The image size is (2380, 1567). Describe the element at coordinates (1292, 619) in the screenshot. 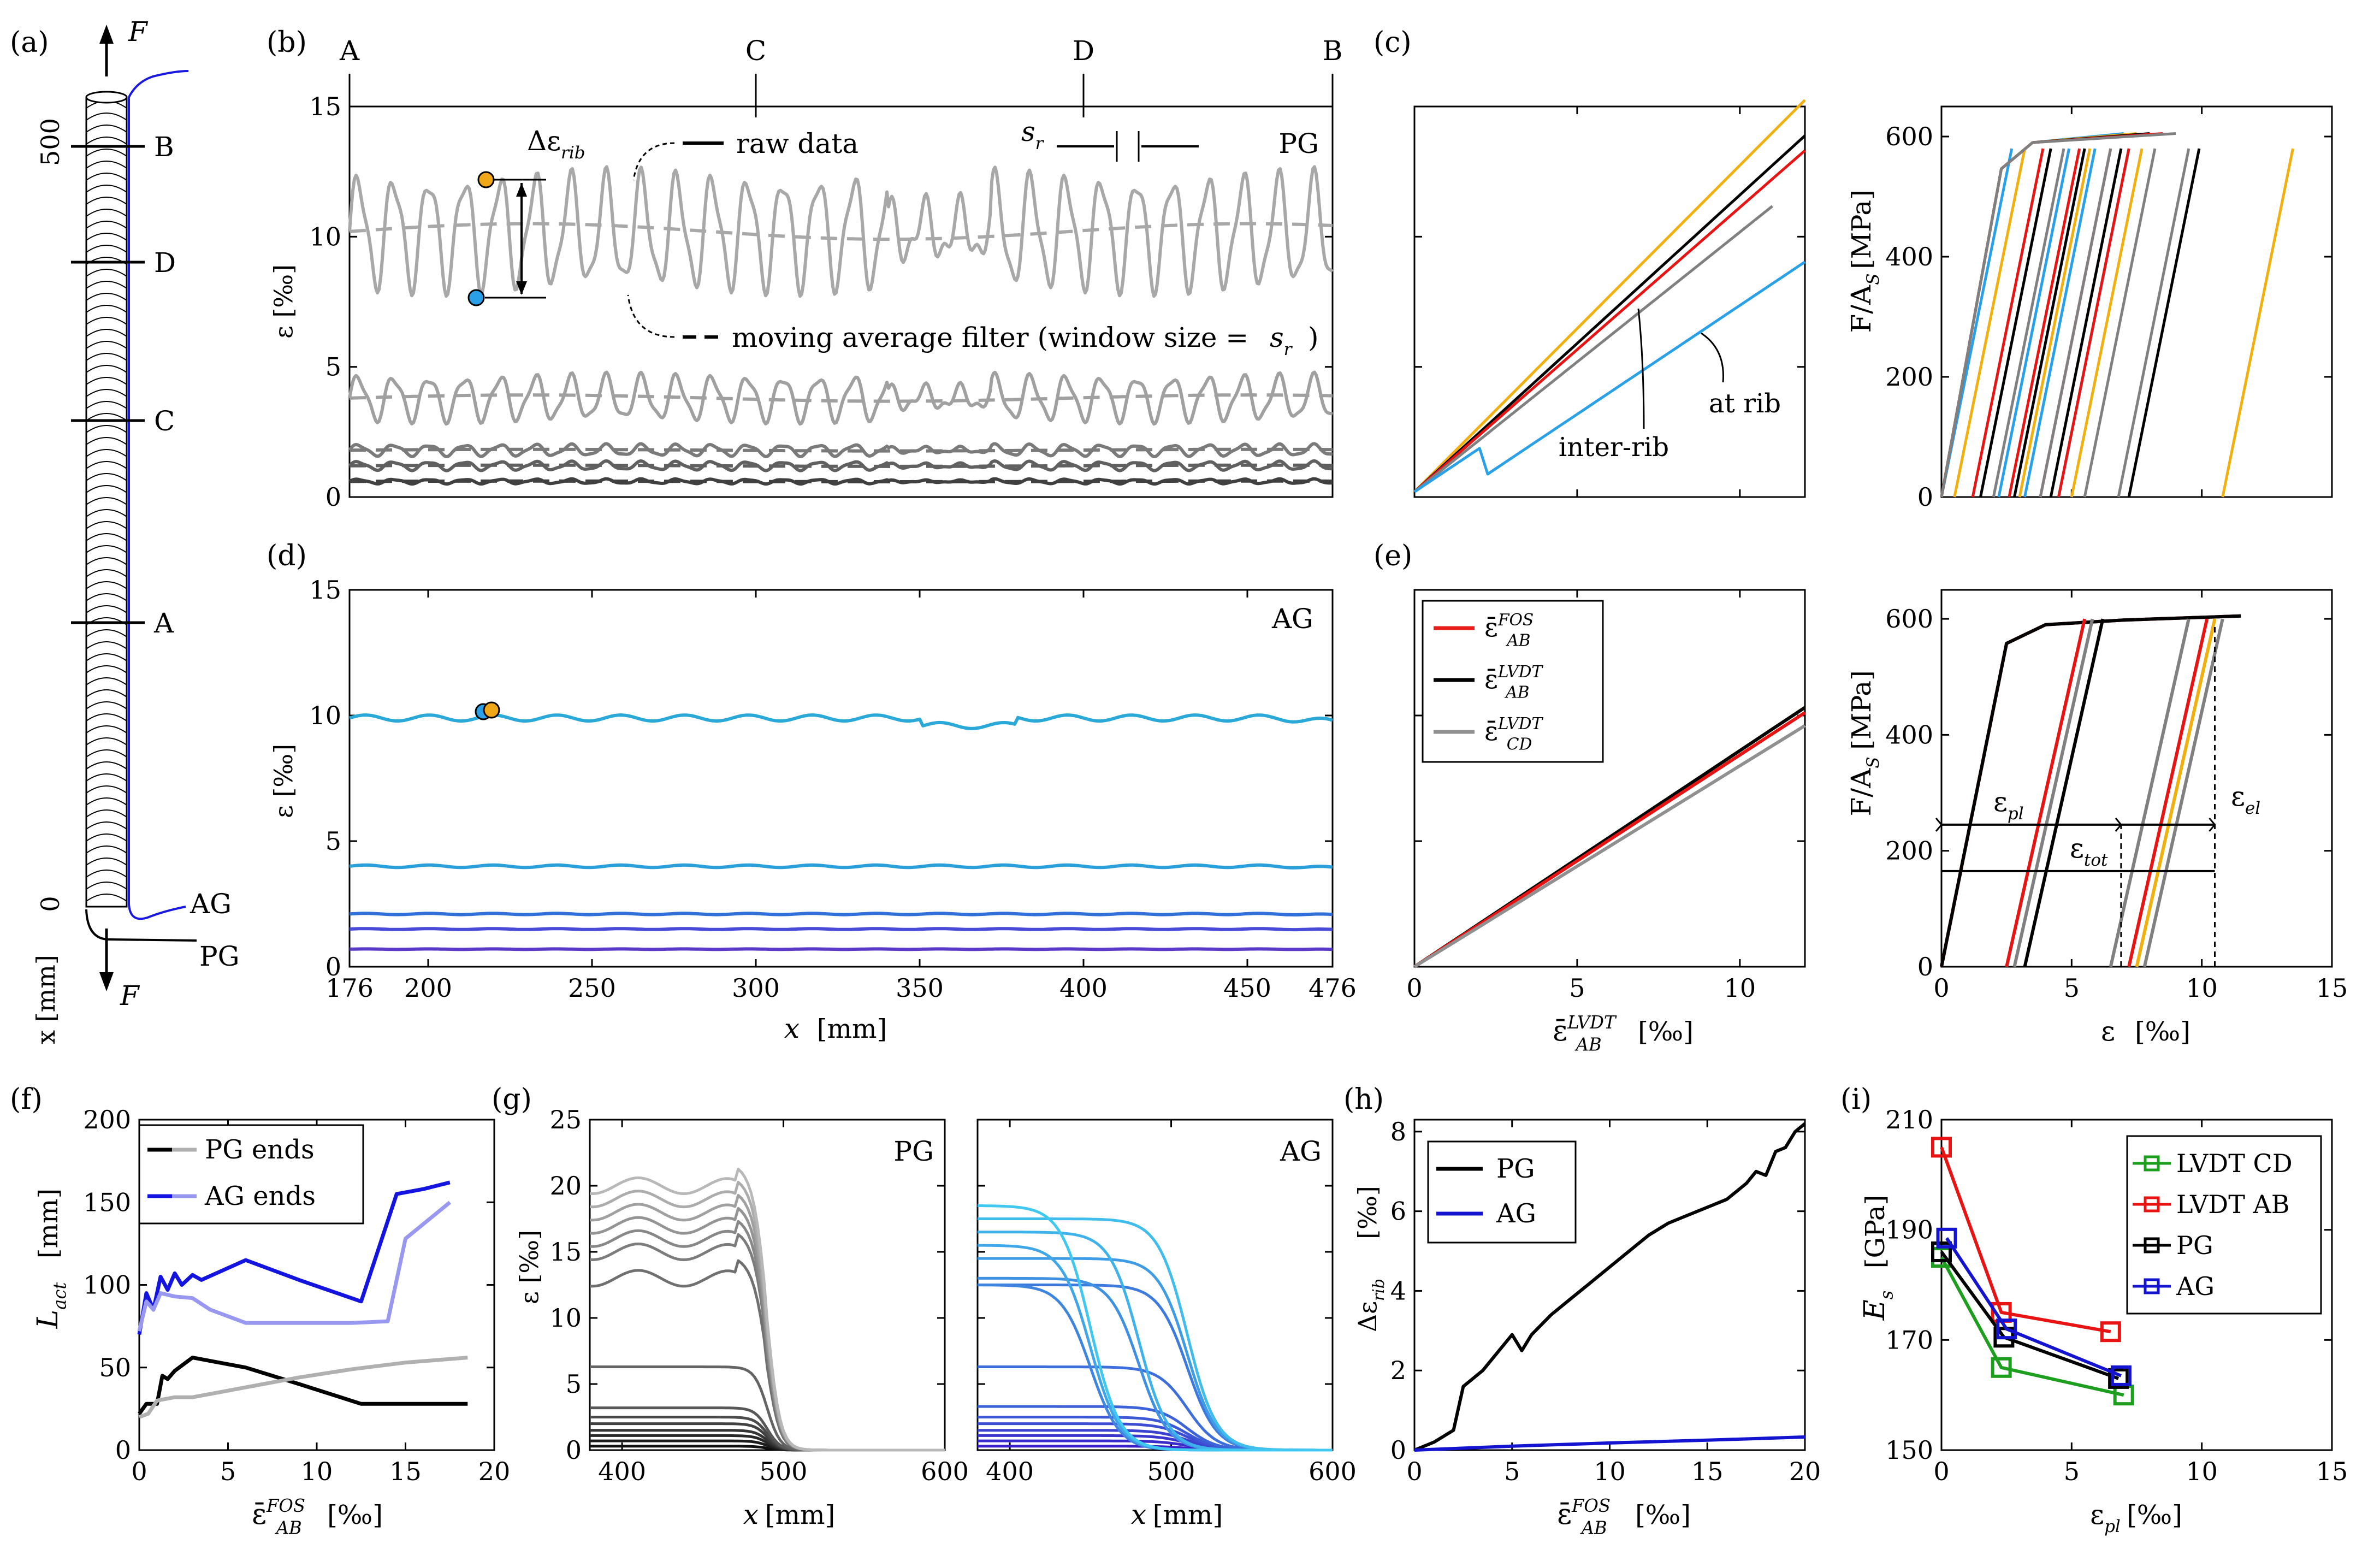

I see `tag-ag: AG` at that location.